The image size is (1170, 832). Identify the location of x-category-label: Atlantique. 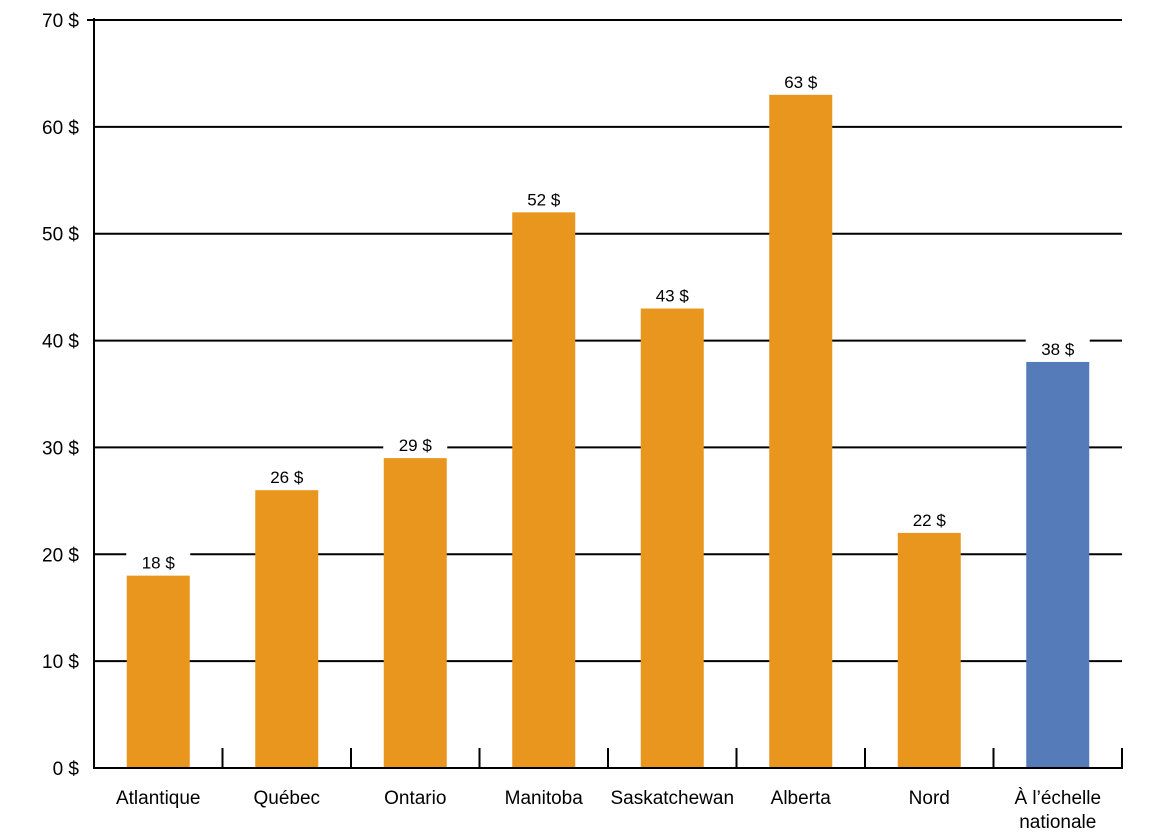
(158, 798).